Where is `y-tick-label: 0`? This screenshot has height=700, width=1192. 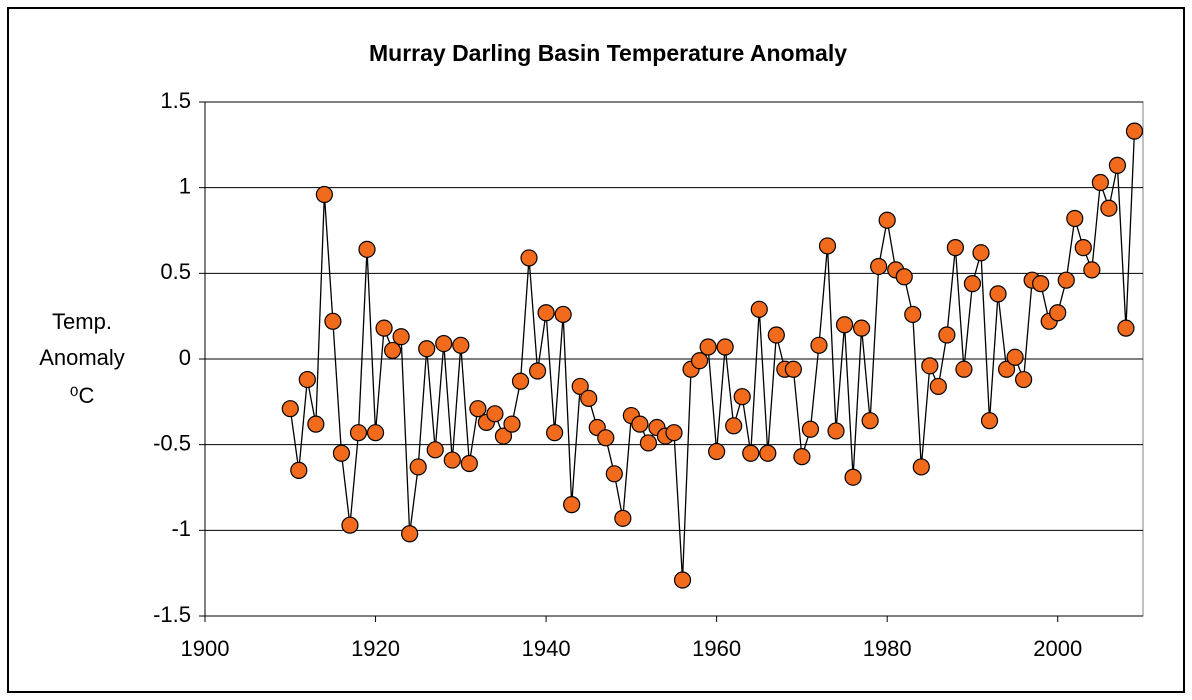
y-tick-label: 0 is located at coordinates (185, 357).